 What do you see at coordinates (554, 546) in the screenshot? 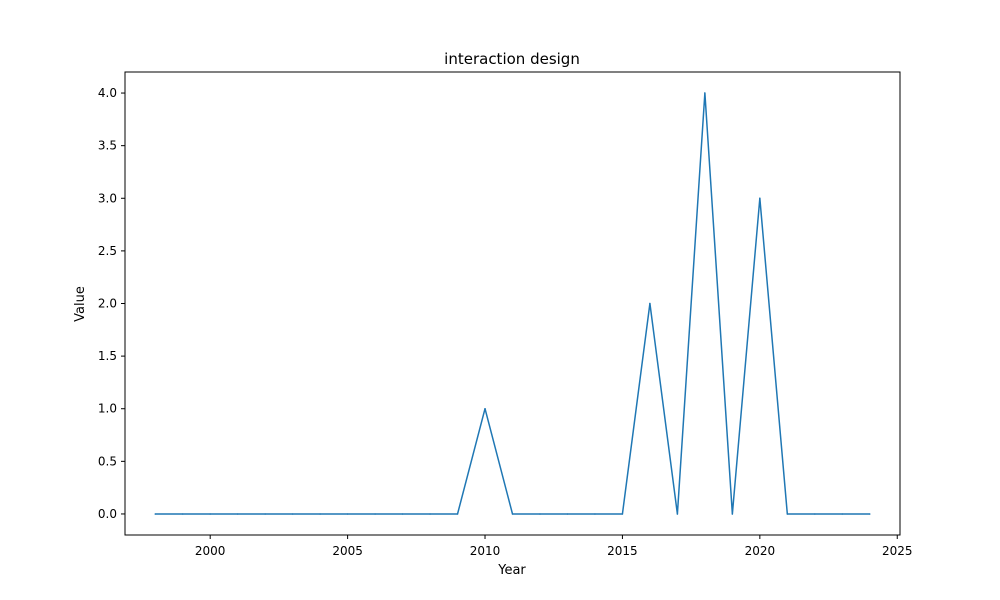
I see `x-axis: 2000 2005 2010 2015 2020 2025` at bounding box center [554, 546].